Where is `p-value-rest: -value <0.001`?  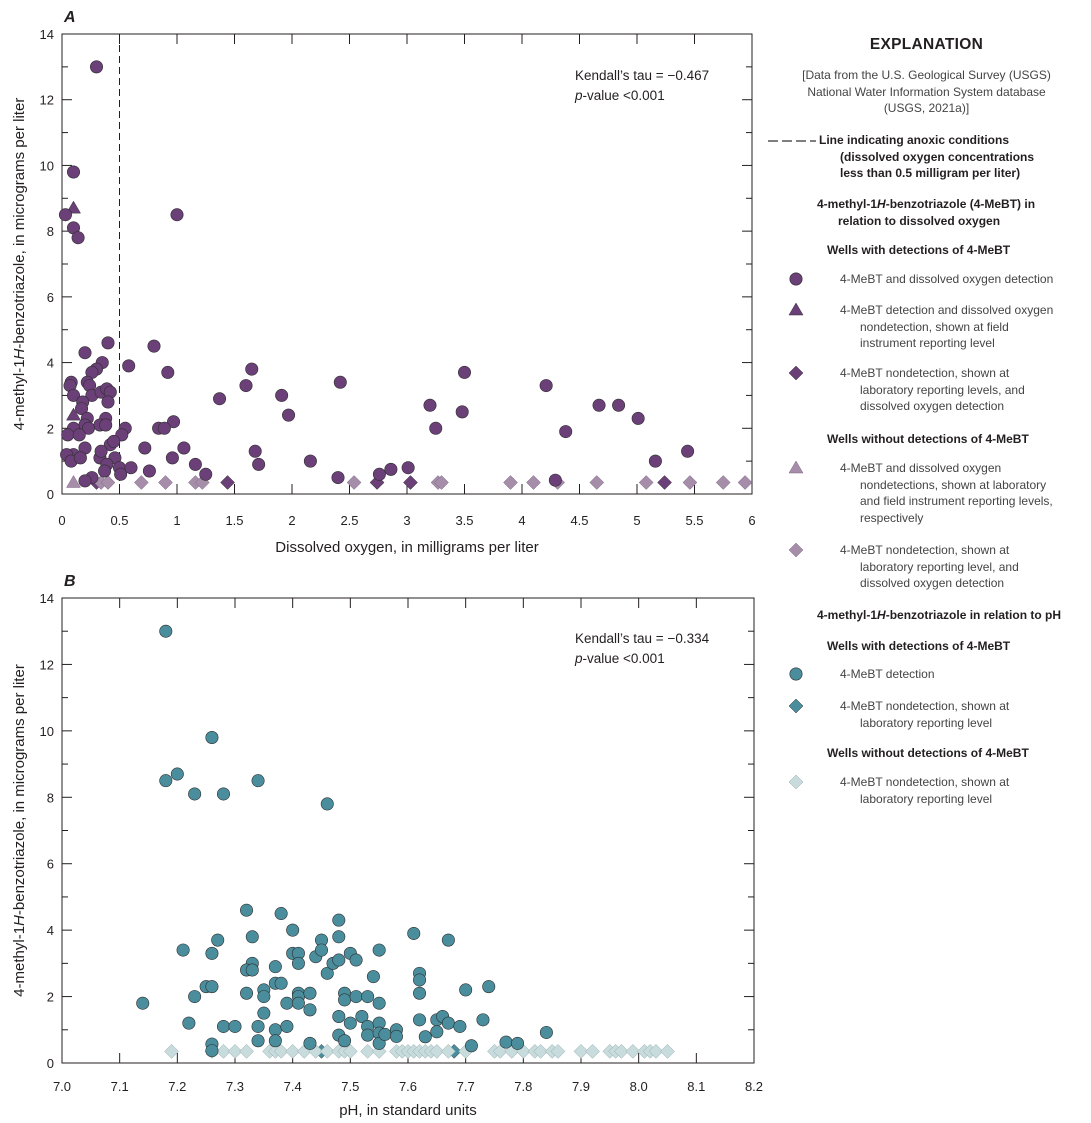
p-value-rest: -value <0.001 is located at coordinates (624, 658).